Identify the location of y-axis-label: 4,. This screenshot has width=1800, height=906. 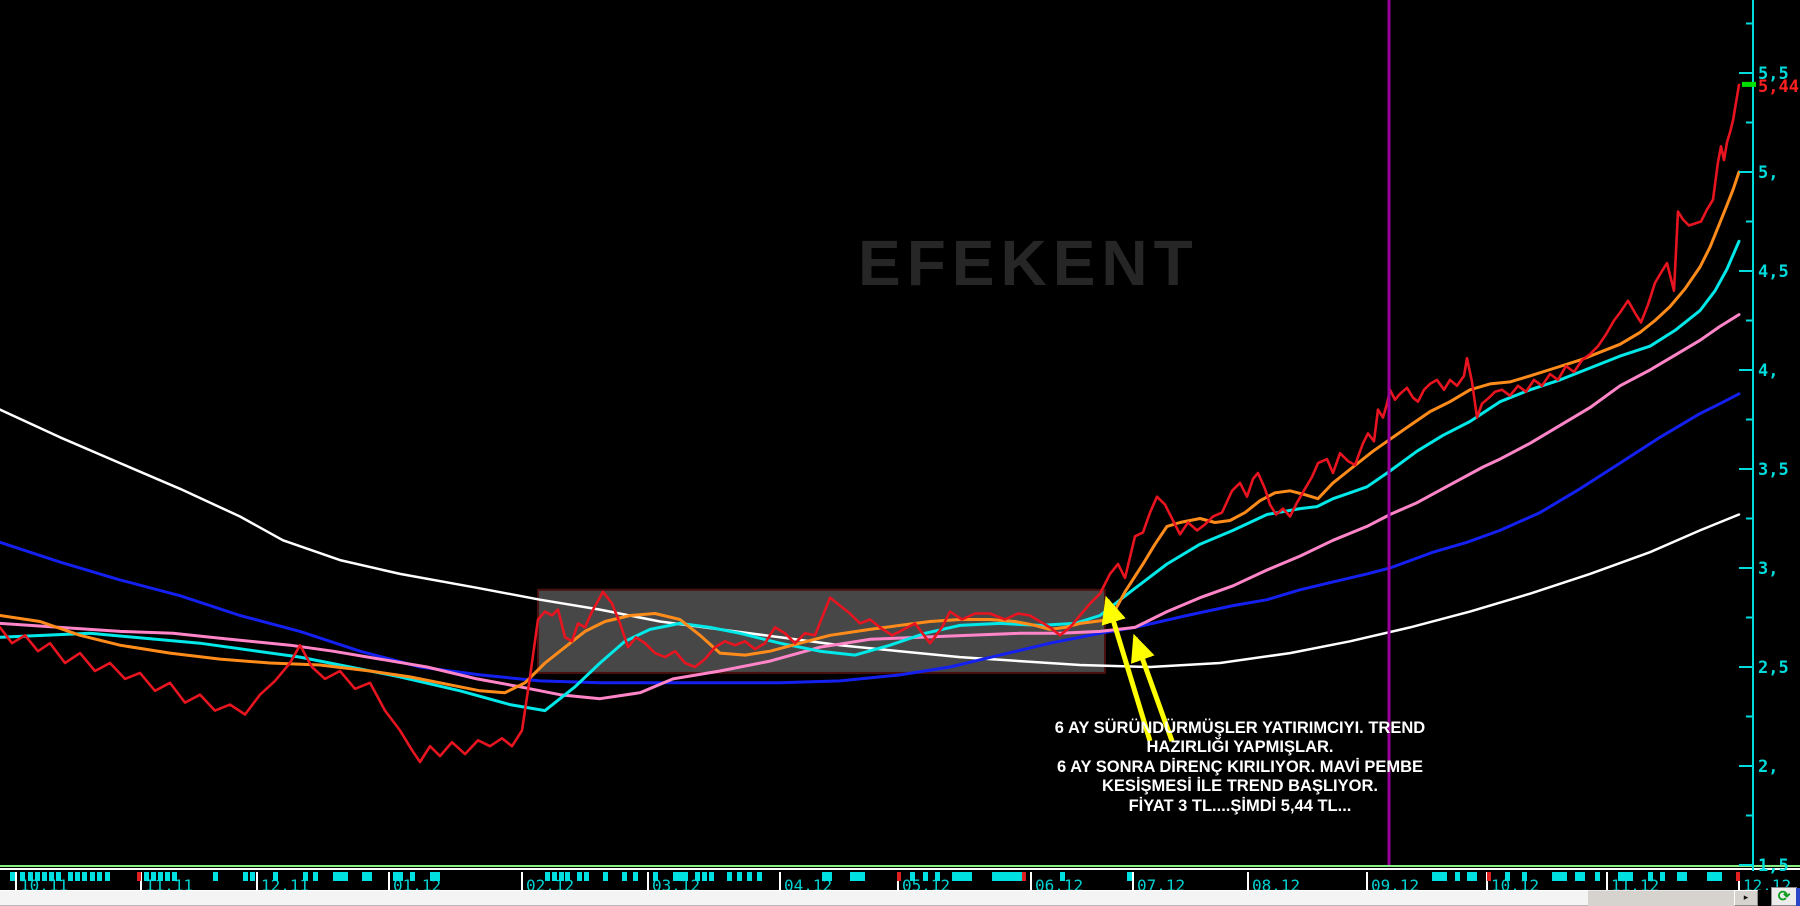
(1768, 371).